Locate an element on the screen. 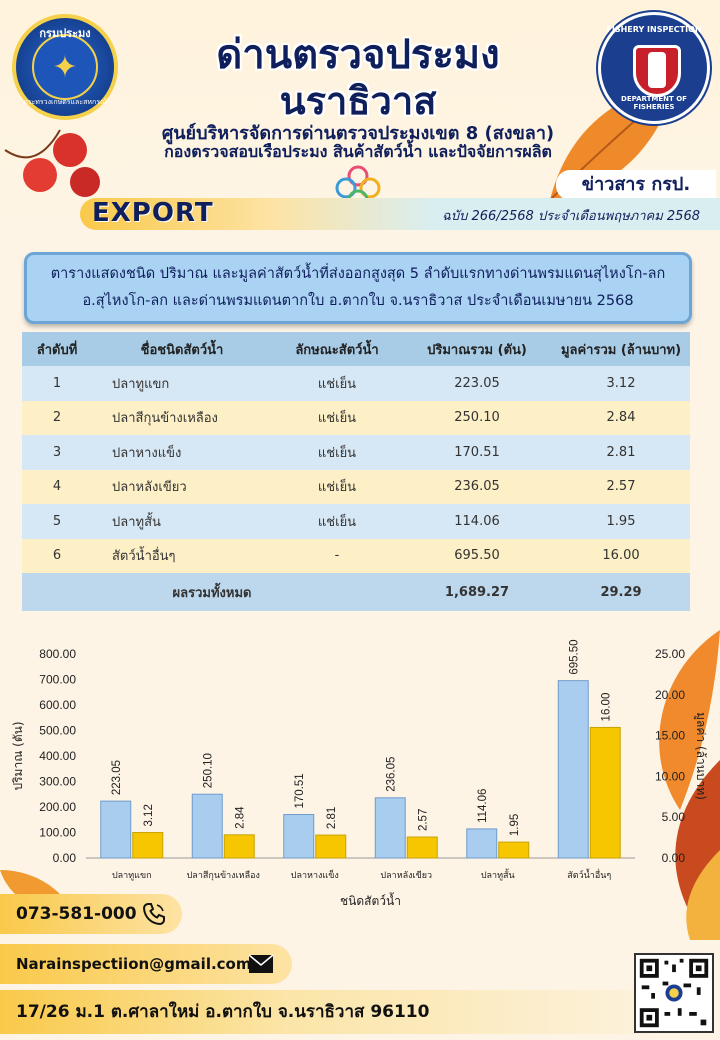  cell-value: 3.12 is located at coordinates (621, 383).